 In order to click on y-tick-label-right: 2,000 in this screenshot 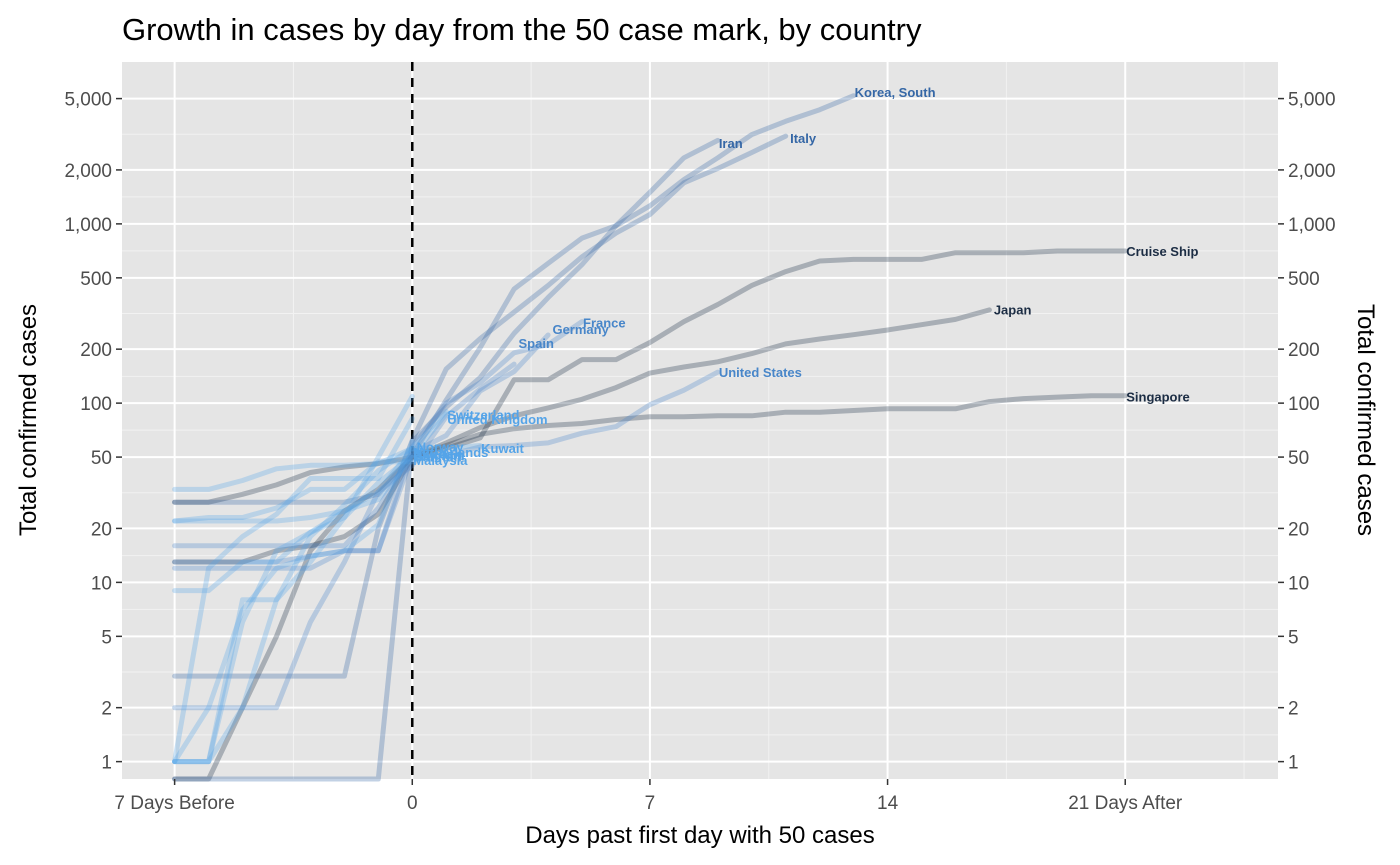, I will do `click(1312, 171)`.